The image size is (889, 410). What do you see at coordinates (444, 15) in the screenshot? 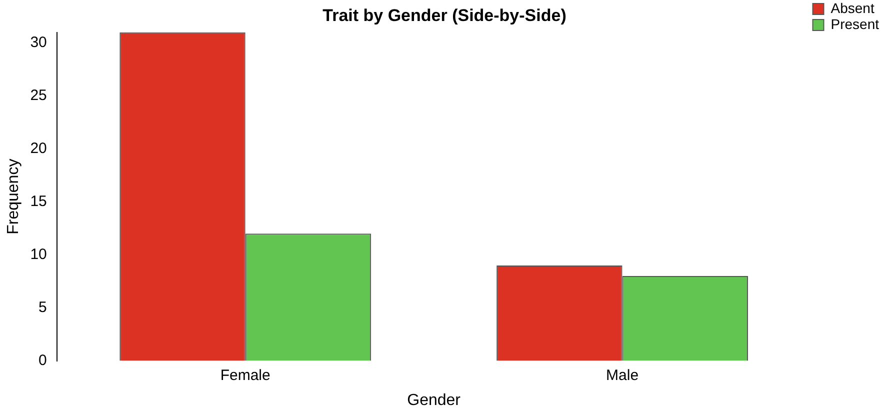
I see `chart-title: Trait by Gender (Side-by-Side)` at bounding box center [444, 15].